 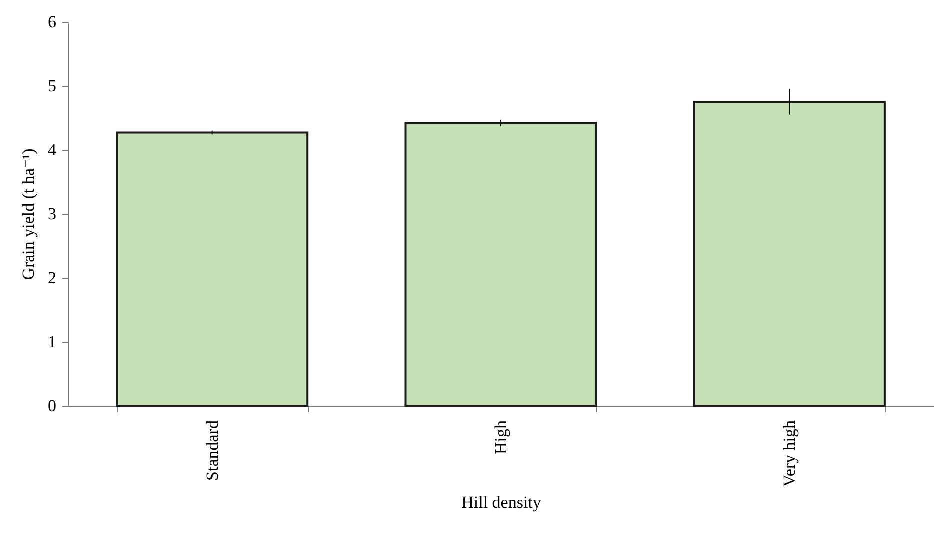 What do you see at coordinates (790, 454) in the screenshot?
I see `x-tick-label: Very high` at bounding box center [790, 454].